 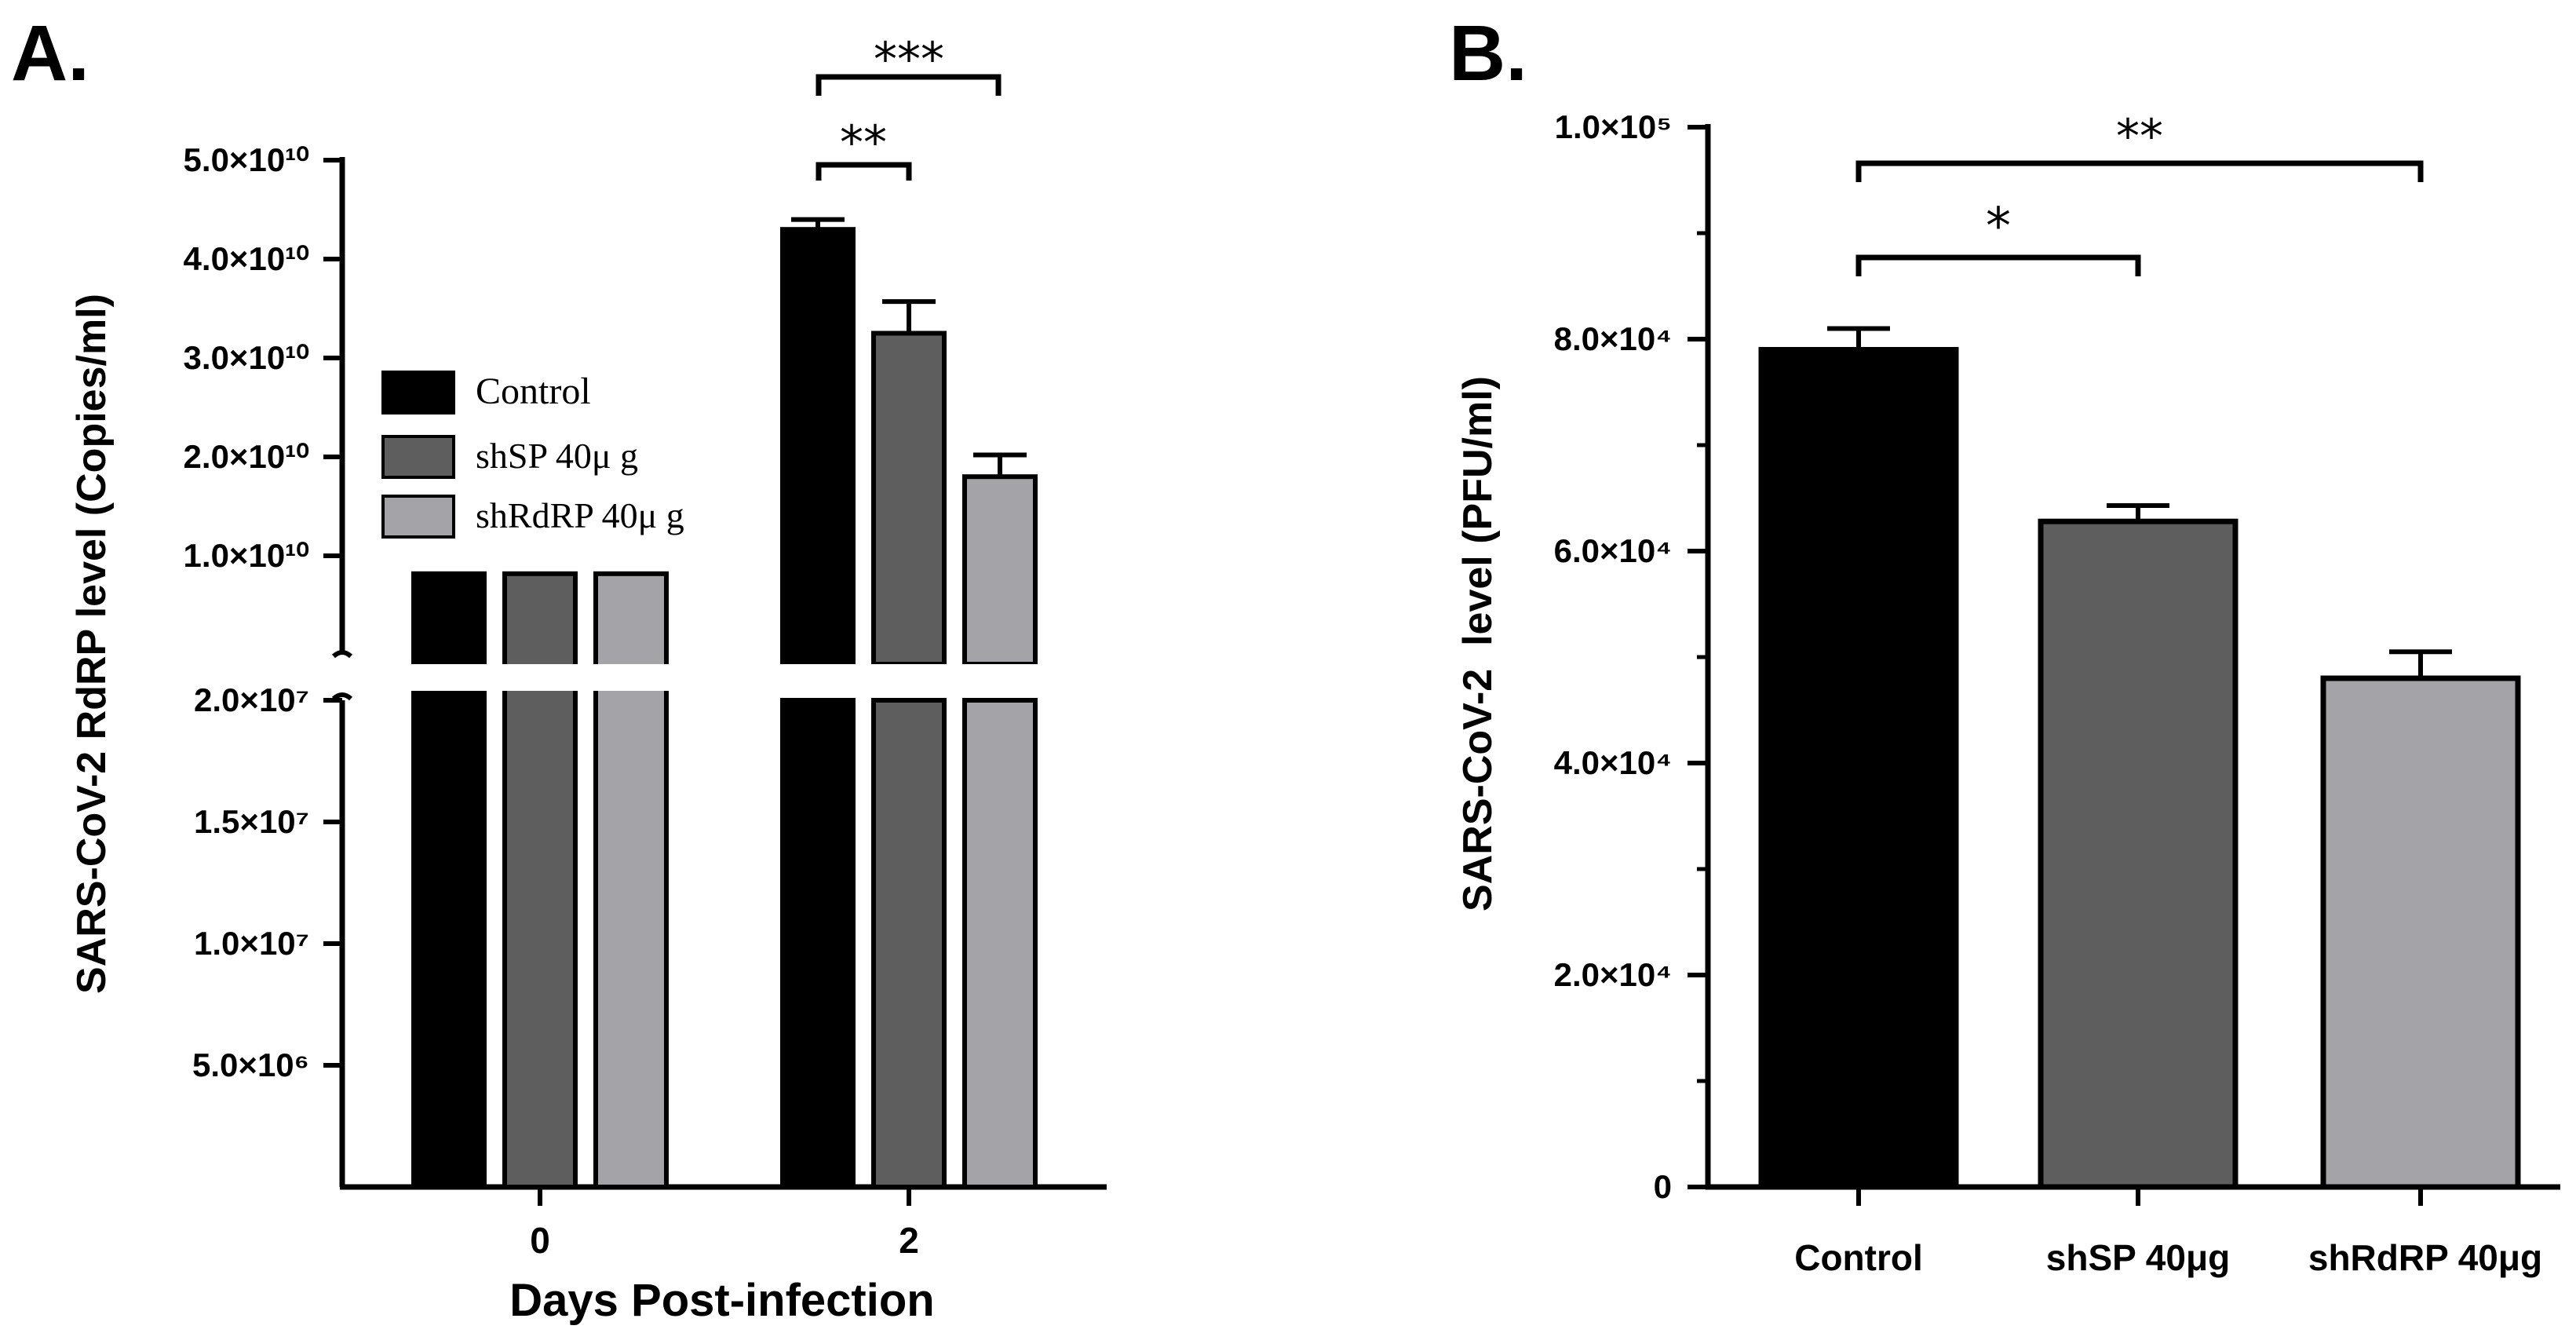 I want to click on panel-b-significance: ** *, so click(x=2139, y=192).